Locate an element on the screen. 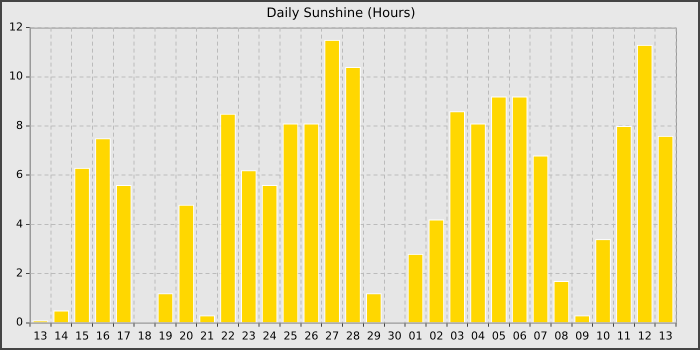  x-tick-label: 02 is located at coordinates (436, 335).